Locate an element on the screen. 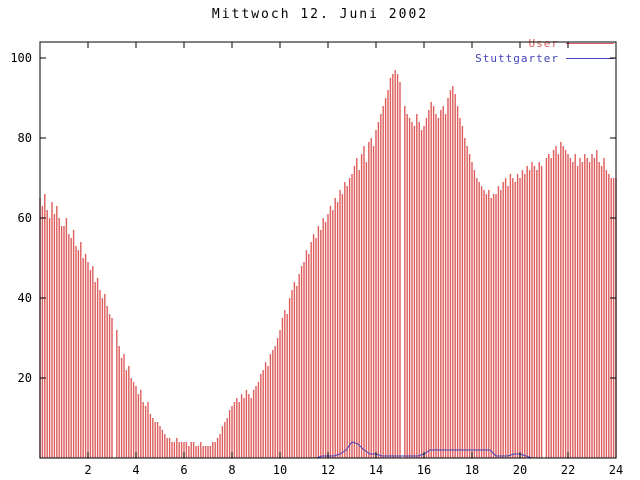  x-tick-label: 24 is located at coordinates (616, 470).